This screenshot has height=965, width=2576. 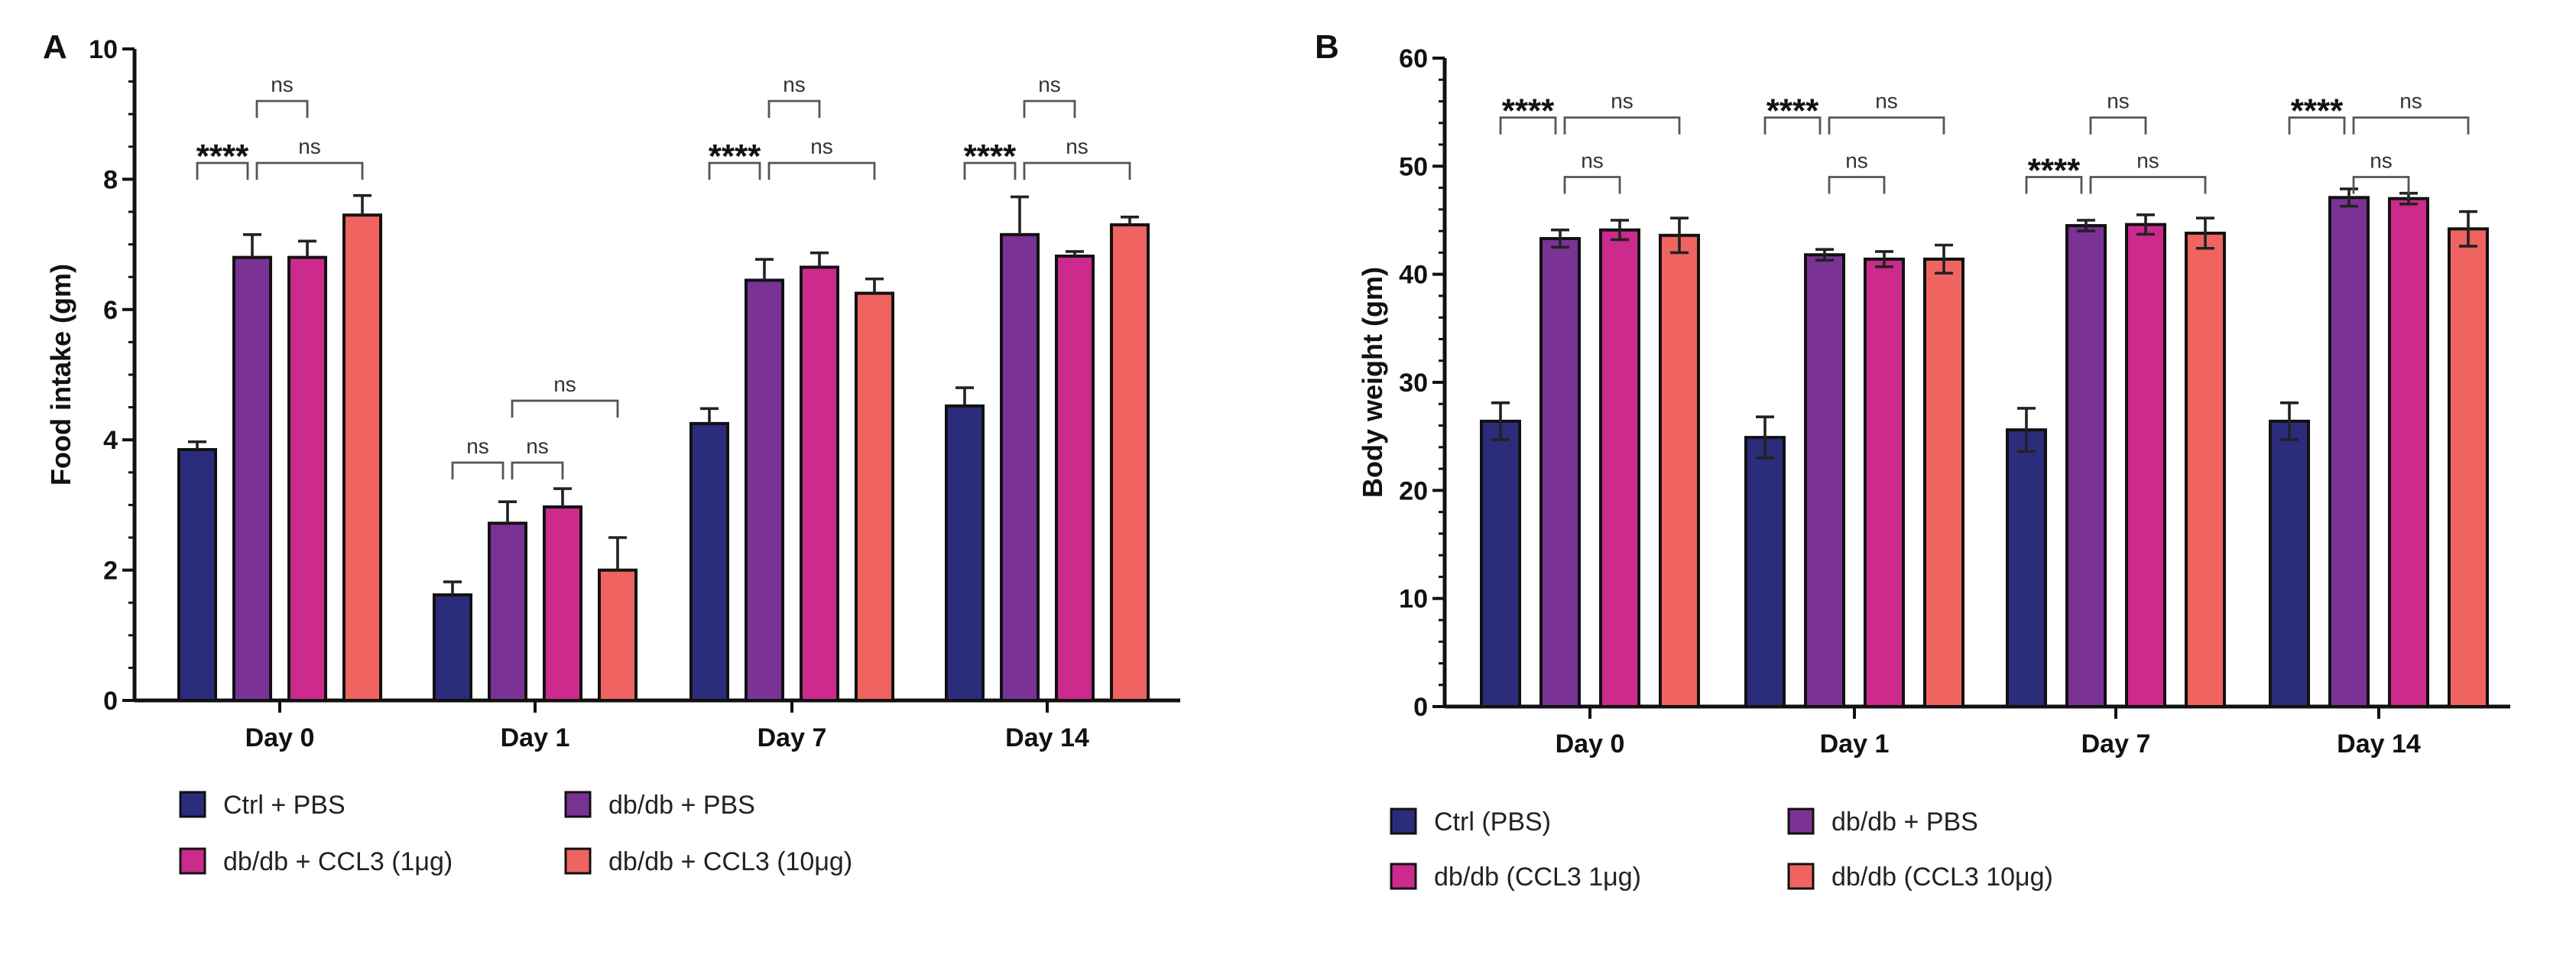 What do you see at coordinates (1413, 491) in the screenshot?
I see `y-tick-label: 20` at bounding box center [1413, 491].